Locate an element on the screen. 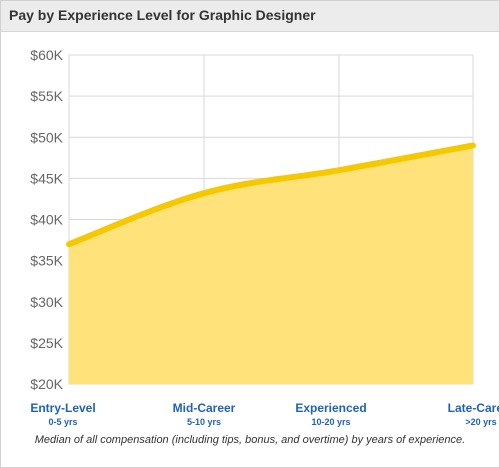 Image resolution: width=500 pixels, height=468 pixels. y-tick-label: $20K is located at coordinates (46, 384).